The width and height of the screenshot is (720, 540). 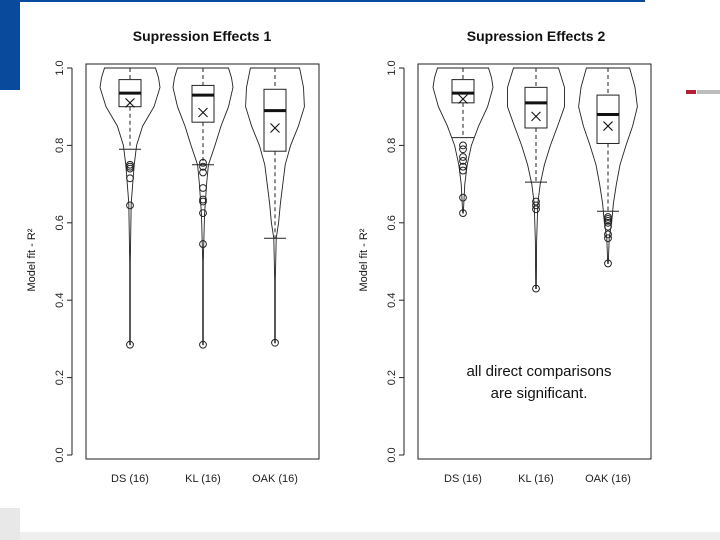 What do you see at coordinates (708, 92) in the screenshot?
I see `grey-marker` at bounding box center [708, 92].